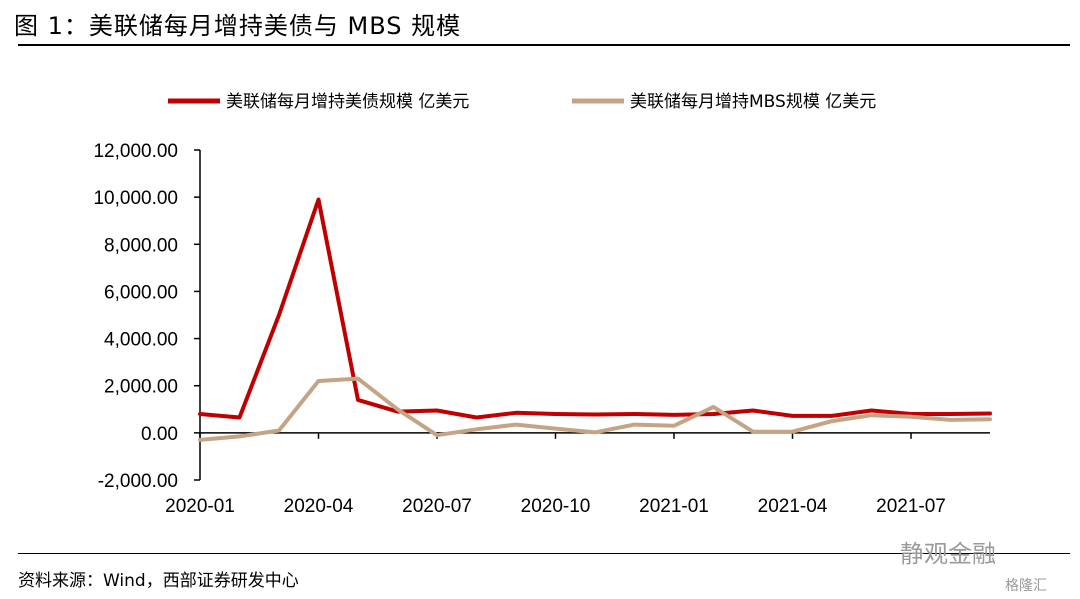 This screenshot has height=599, width=1080. What do you see at coordinates (141, 387) in the screenshot?
I see `y-tick-label: 2,000.00` at bounding box center [141, 387].